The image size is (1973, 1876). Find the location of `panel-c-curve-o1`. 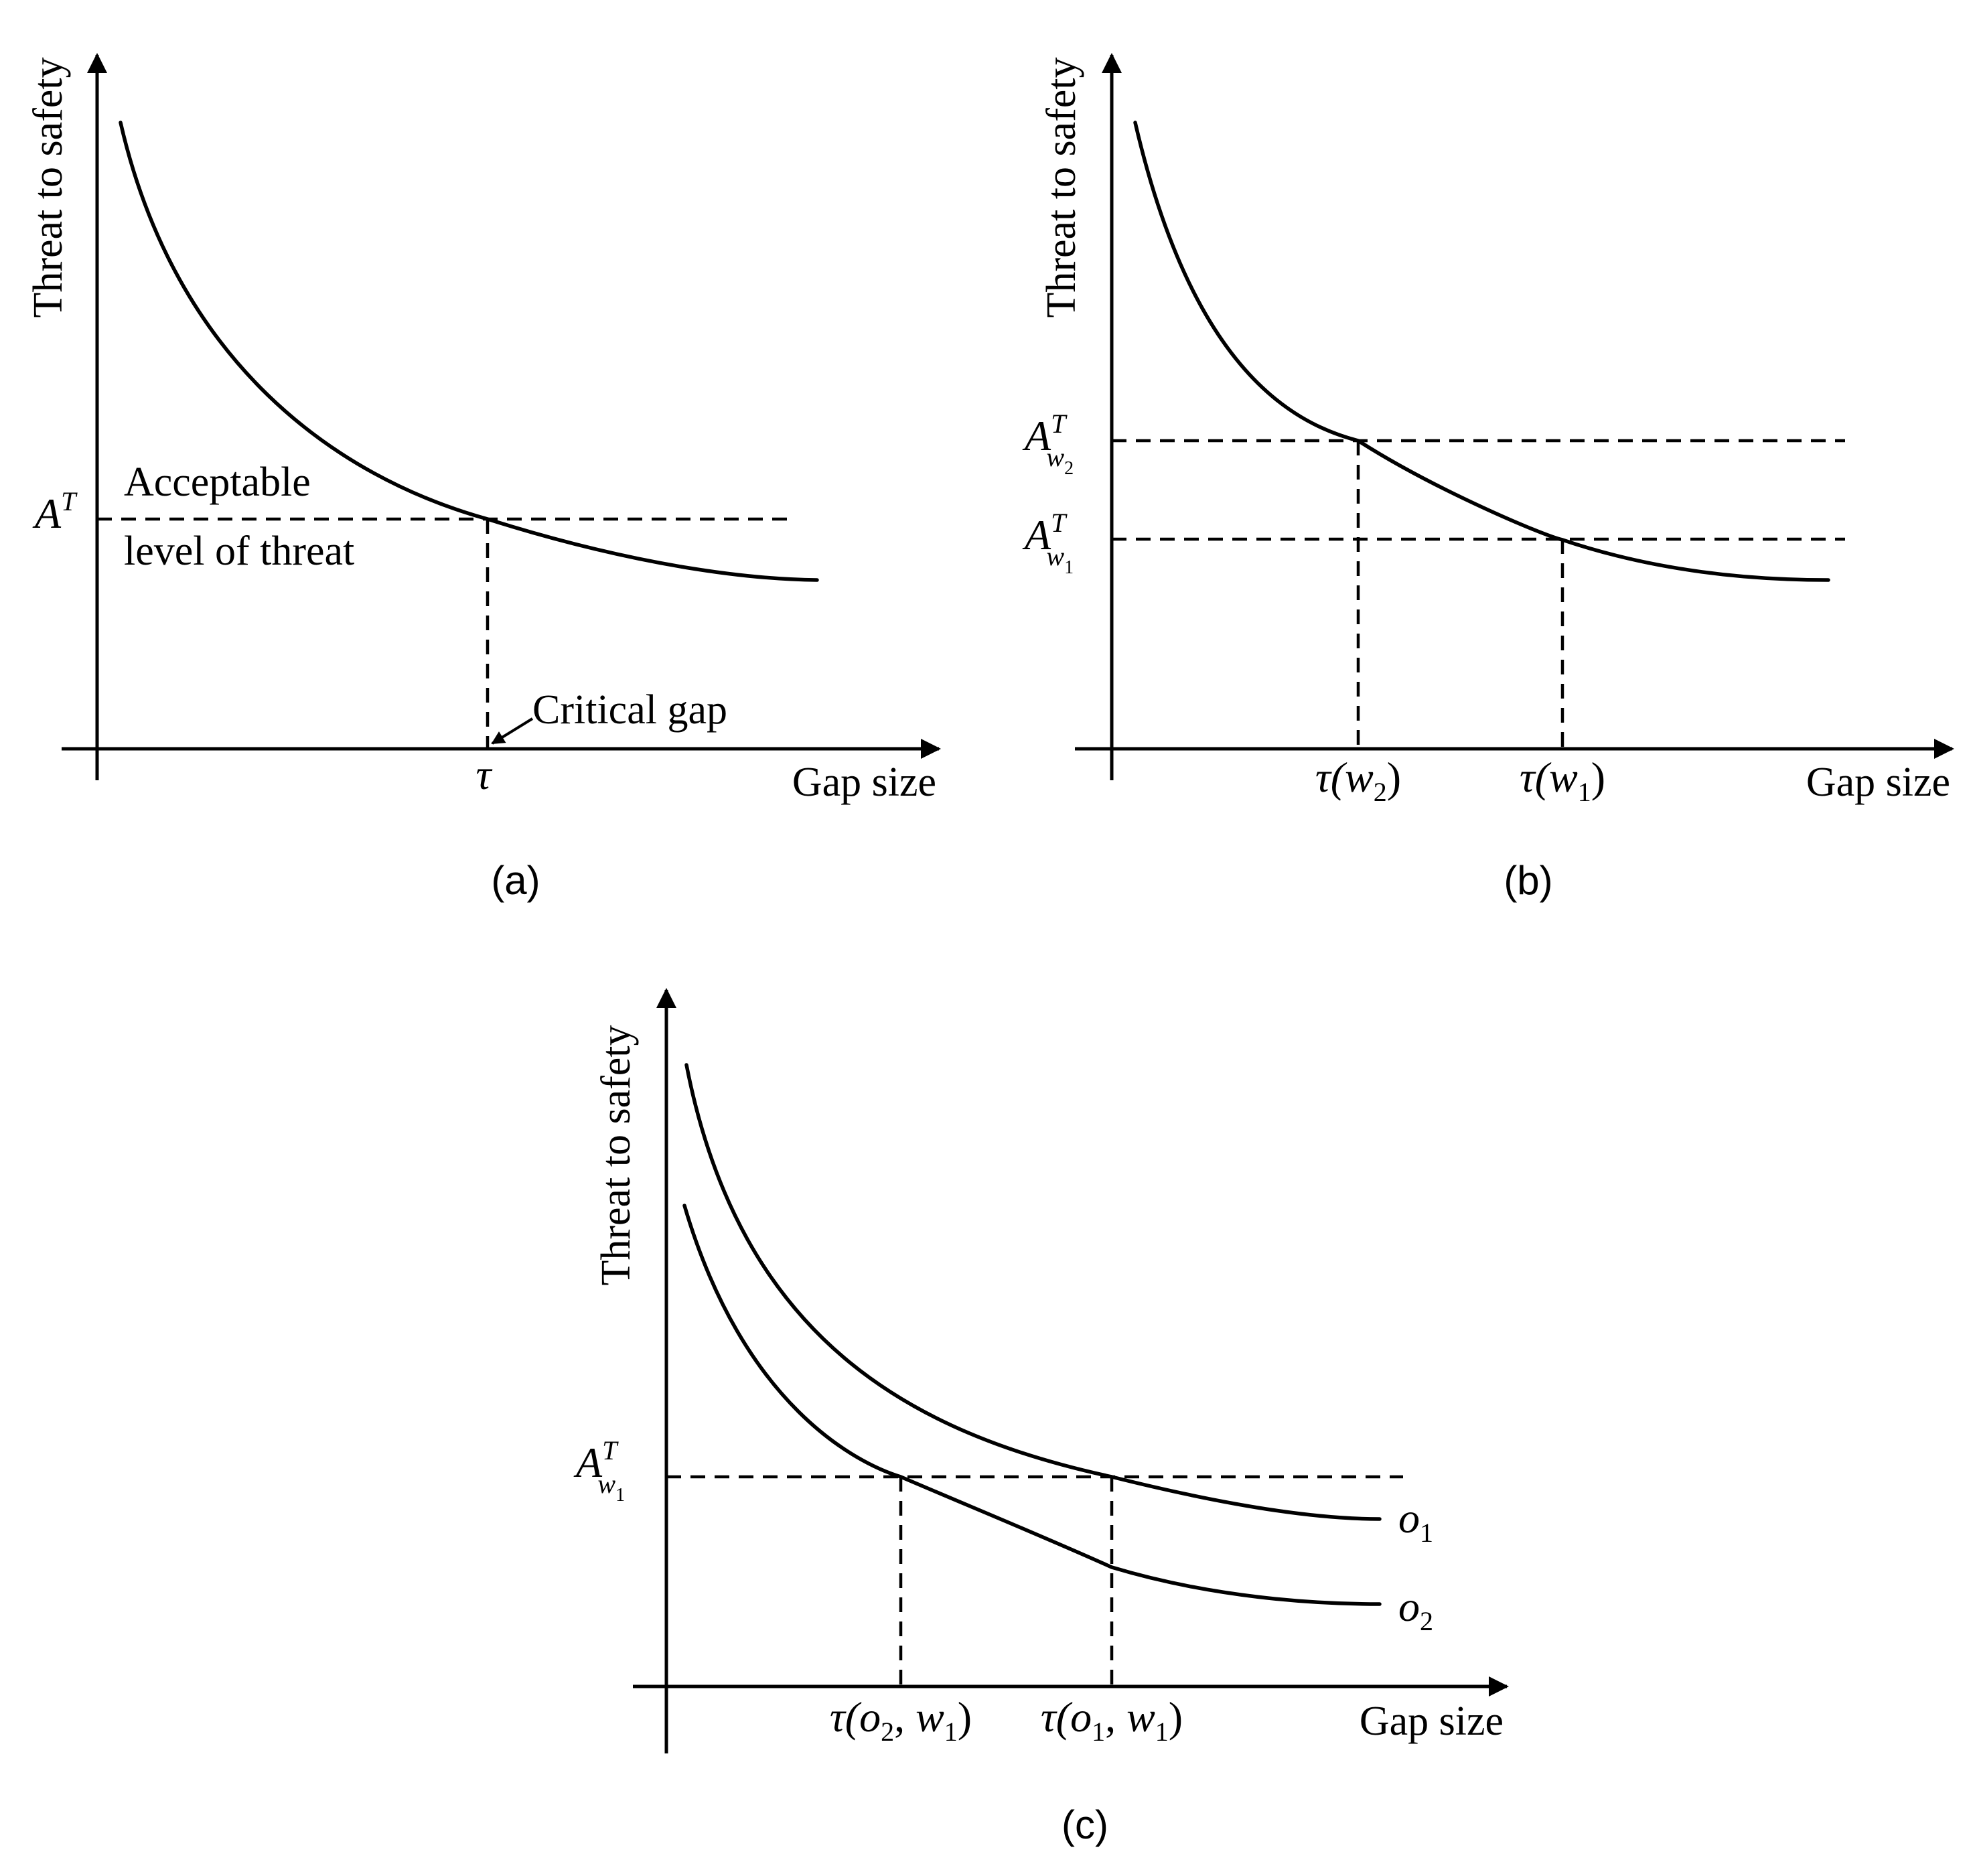

panel-c-curve-o1 is located at coordinates (1033, 1292).